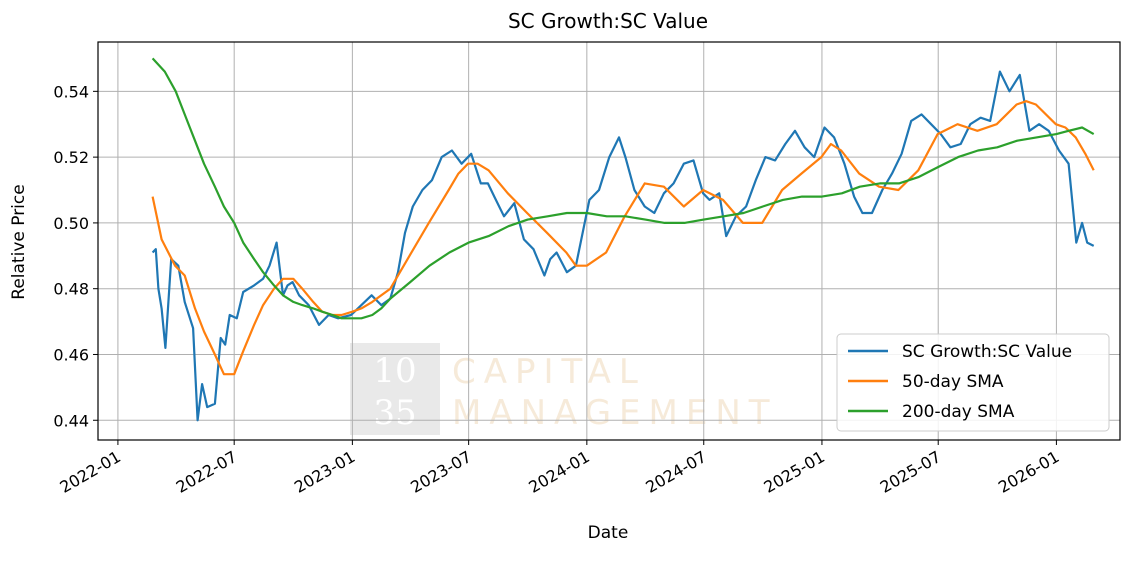  Describe the element at coordinates (90, 472) in the screenshot. I see `x-tick-label: 2022-01` at that location.